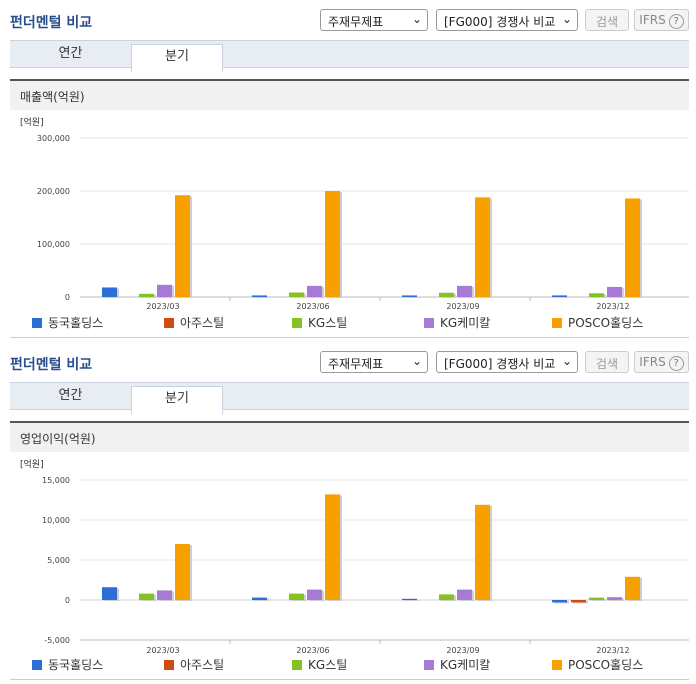 The image size is (696, 684). I want to click on bar-shadow, so click(561, 297).